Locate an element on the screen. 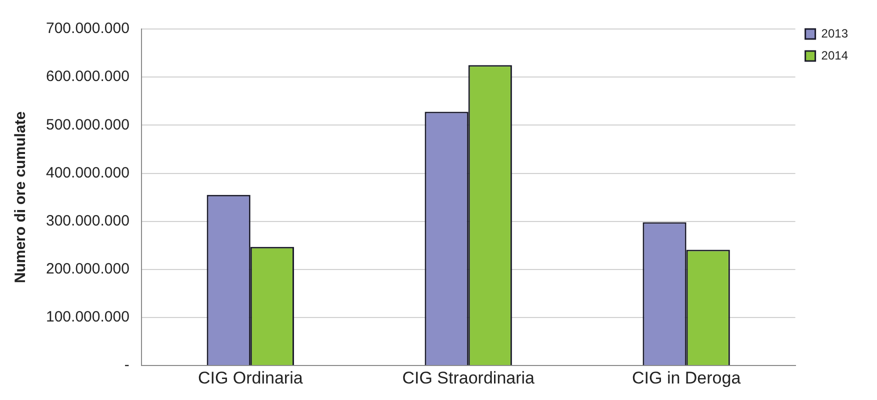 The height and width of the screenshot is (400, 877). y-tick-label: 100.000.000 is located at coordinates (88, 317).